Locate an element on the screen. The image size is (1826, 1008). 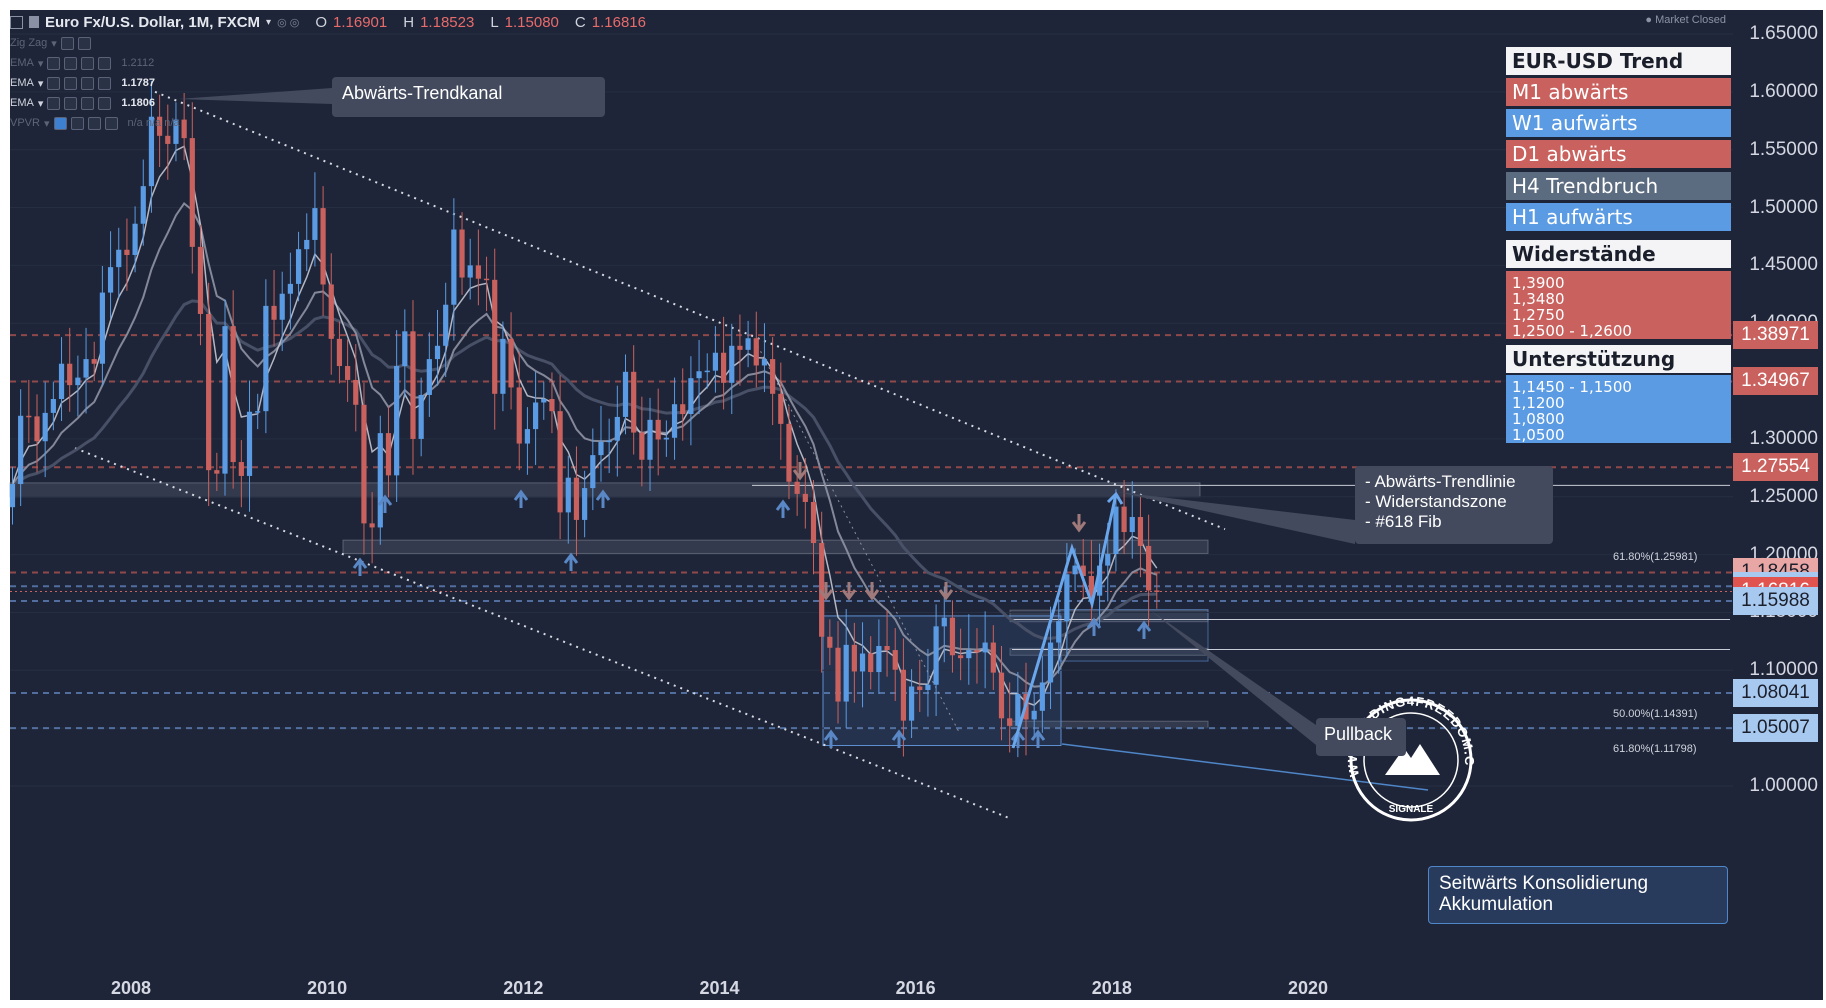
y-tick-label: 1.65000 is located at coordinates (1783, 33).